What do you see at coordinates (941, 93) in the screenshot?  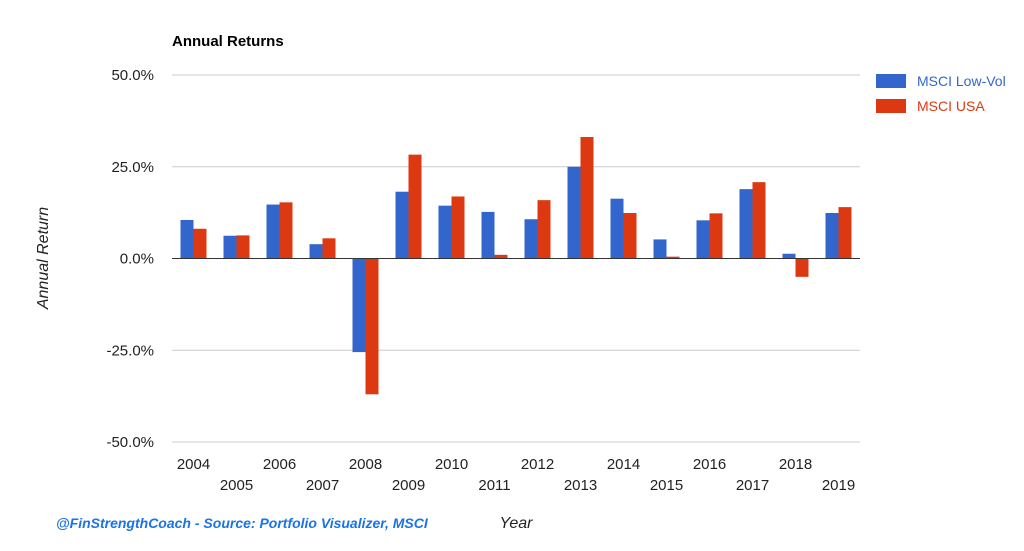 I see `legend: MSCI Low-Vol MSCI USA` at bounding box center [941, 93].